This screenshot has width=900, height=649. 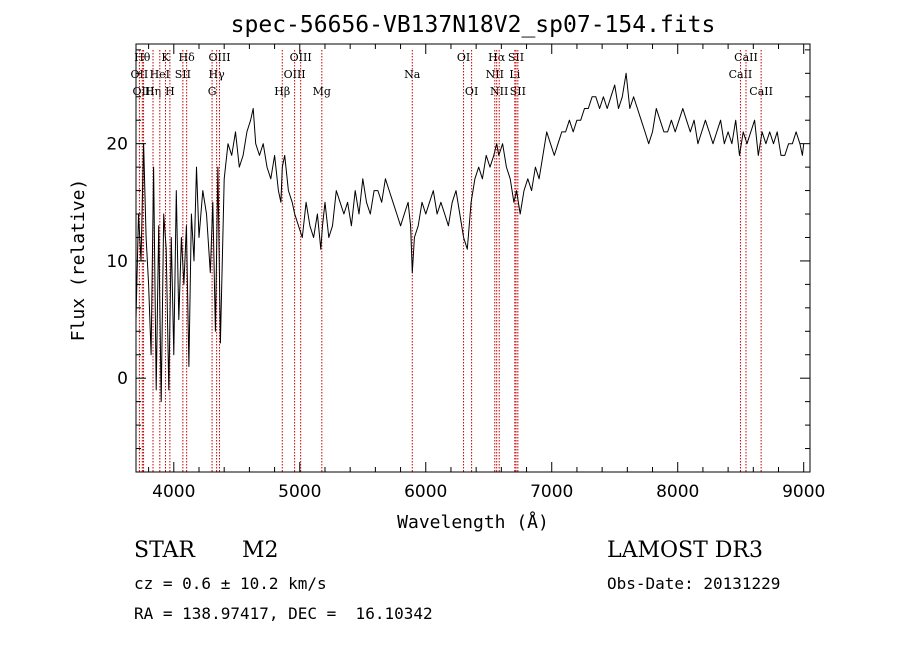 I want to click on x-tick-label-9000: 9000, so click(x=803, y=492).